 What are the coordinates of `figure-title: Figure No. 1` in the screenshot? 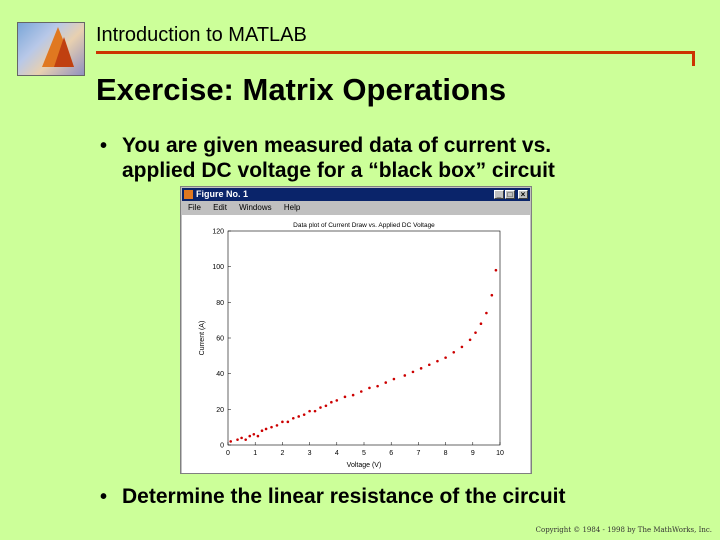 It's located at (222, 194).